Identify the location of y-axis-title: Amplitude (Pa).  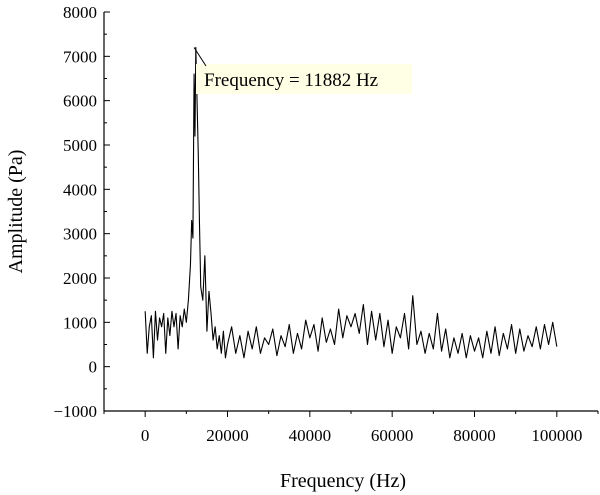
(16, 212).